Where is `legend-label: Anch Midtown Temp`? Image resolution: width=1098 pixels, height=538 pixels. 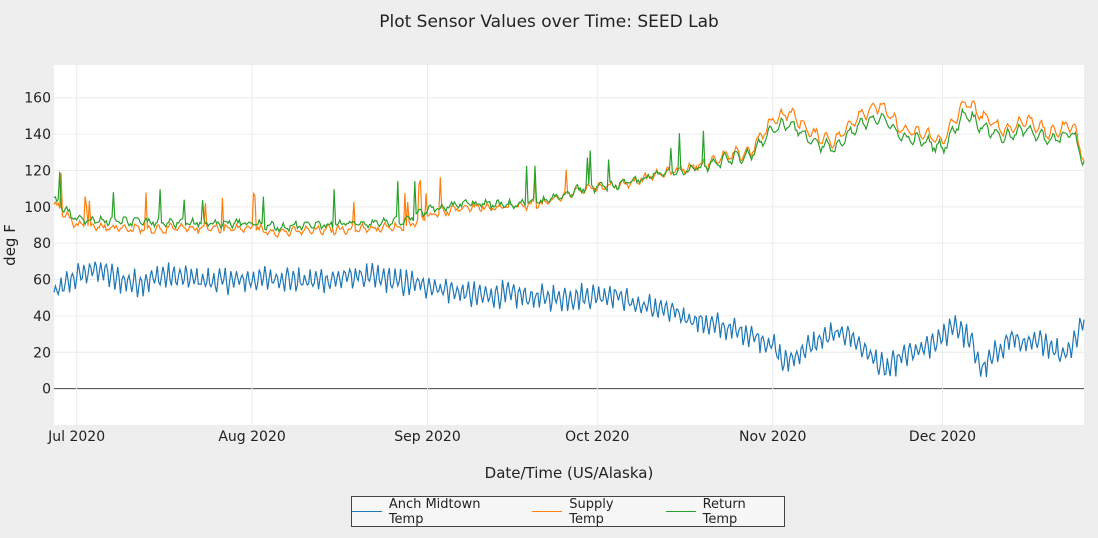 legend-label: Anch Midtown Temp is located at coordinates (434, 511).